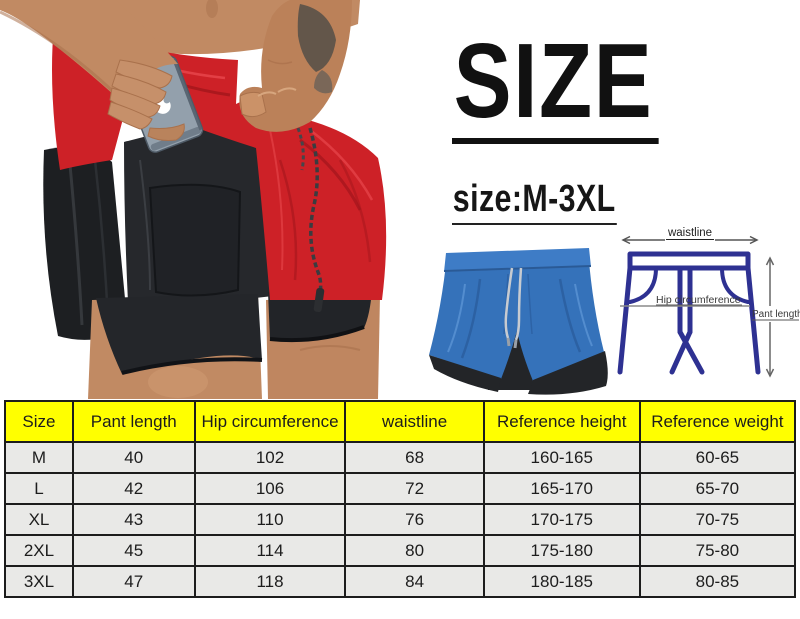 The width and height of the screenshot is (800, 619). What do you see at coordinates (195, 240) in the screenshot?
I see `phone-pocket` at bounding box center [195, 240].